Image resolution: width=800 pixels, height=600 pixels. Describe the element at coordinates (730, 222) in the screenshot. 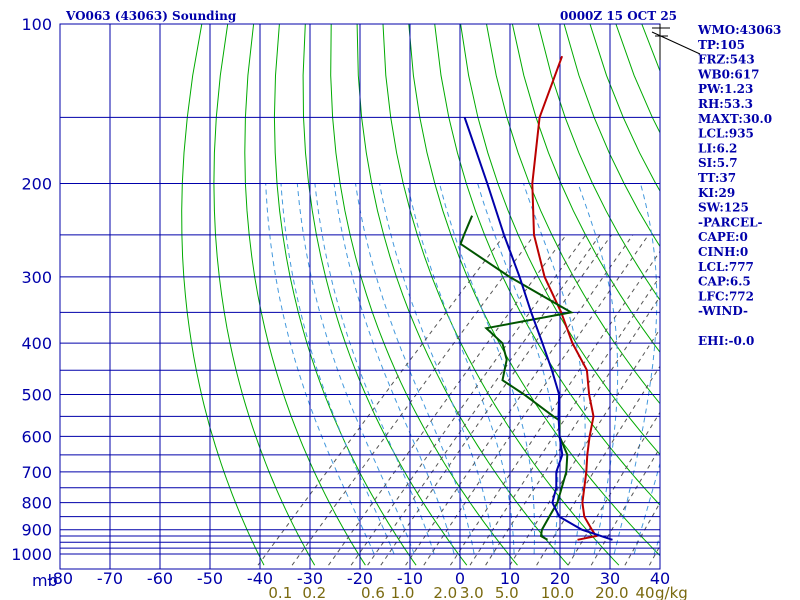

I see `index-line: -PARCEL-` at that location.